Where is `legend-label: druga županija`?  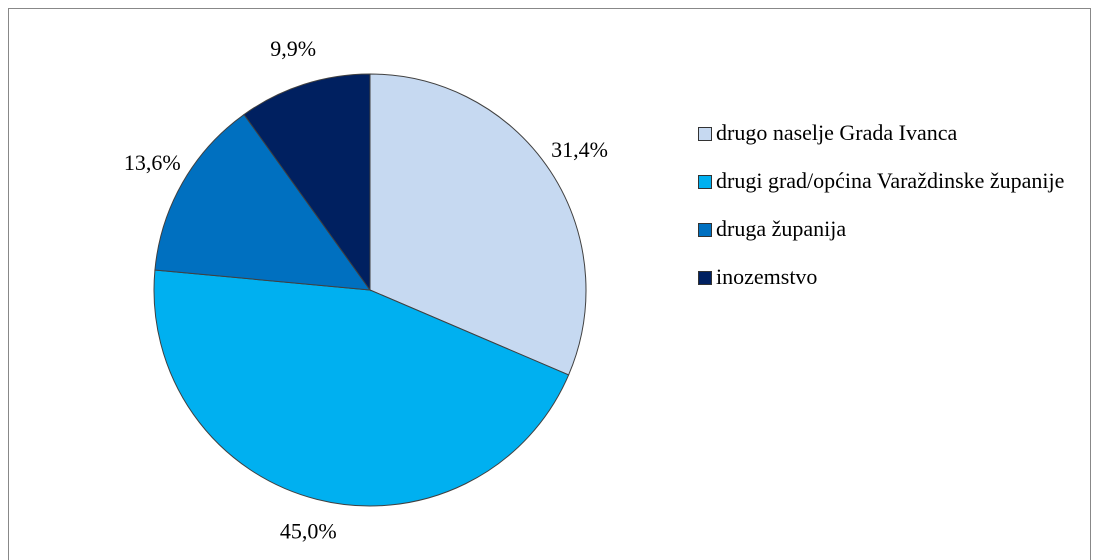
legend-label: druga županija is located at coordinates (781, 228).